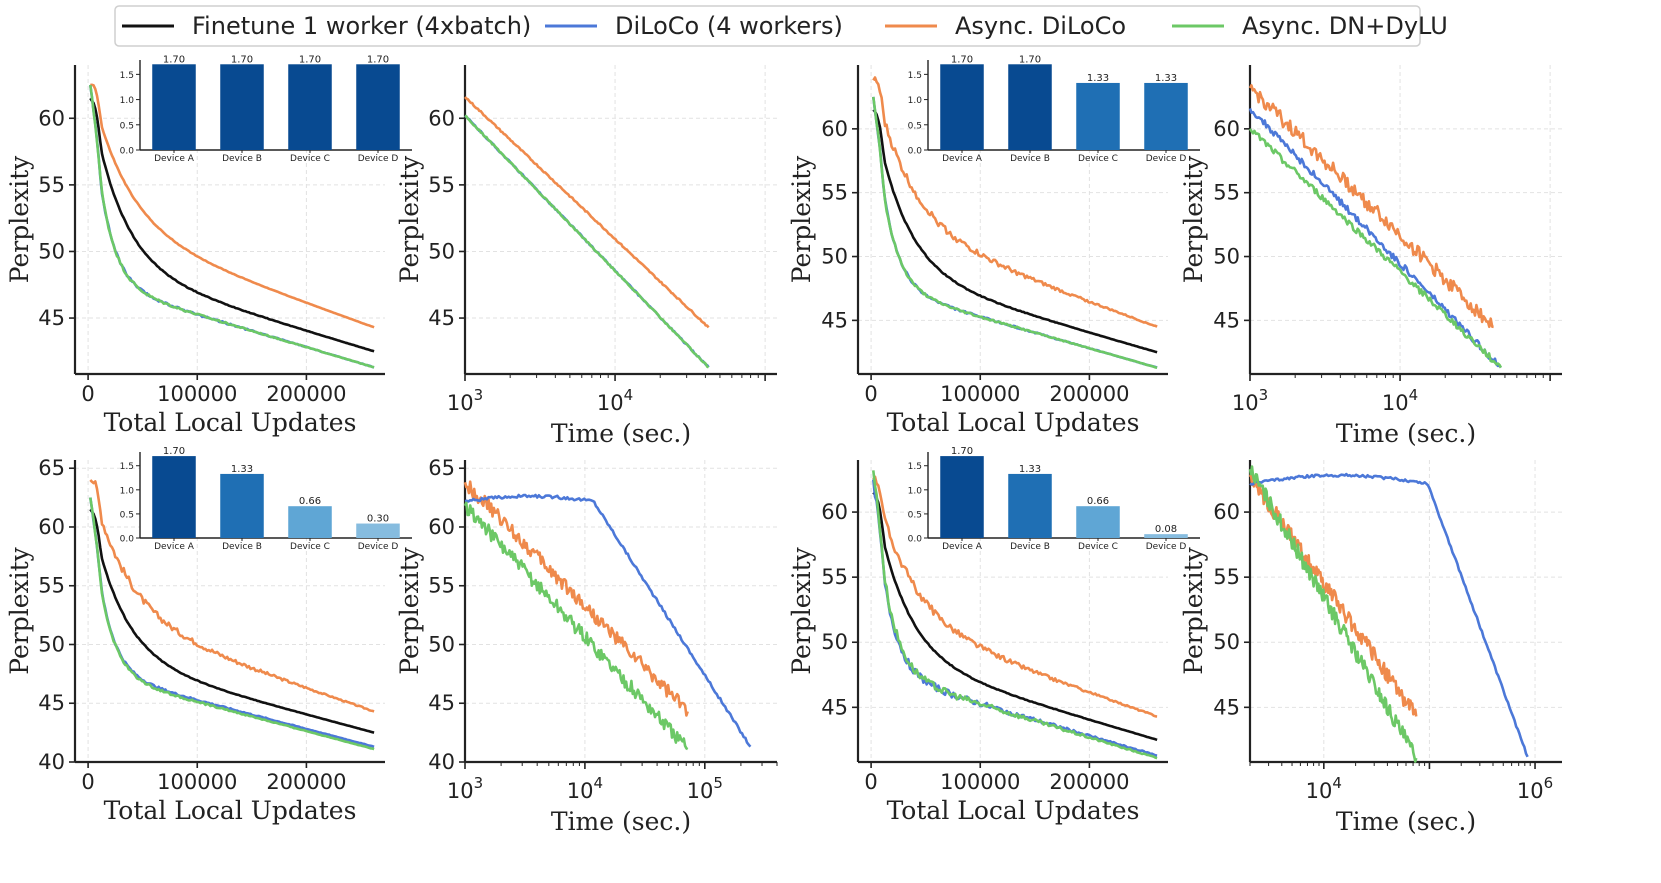 The height and width of the screenshot is (883, 1661). I want to click on x-tick-label: 10⁶, so click(1535, 788).